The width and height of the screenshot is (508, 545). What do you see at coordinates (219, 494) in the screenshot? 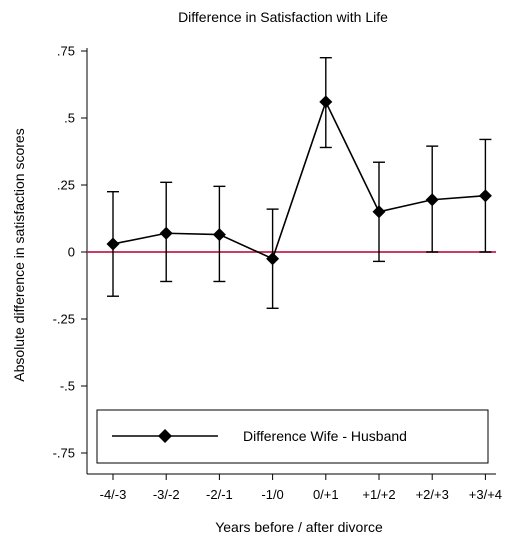
I see `x-tick-label: -2/-1` at bounding box center [219, 494].